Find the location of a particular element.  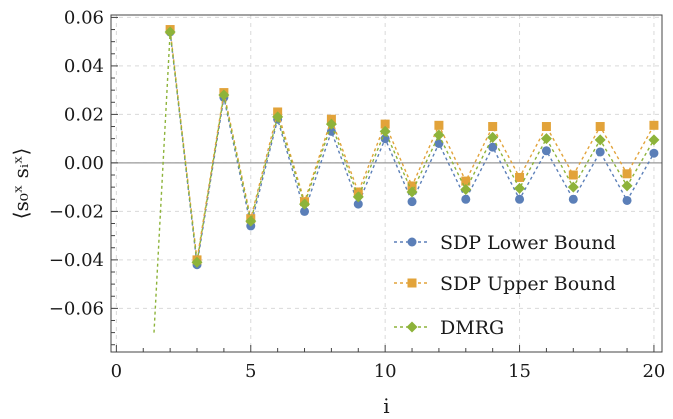

x-tick-label: 5 is located at coordinates (250, 371).